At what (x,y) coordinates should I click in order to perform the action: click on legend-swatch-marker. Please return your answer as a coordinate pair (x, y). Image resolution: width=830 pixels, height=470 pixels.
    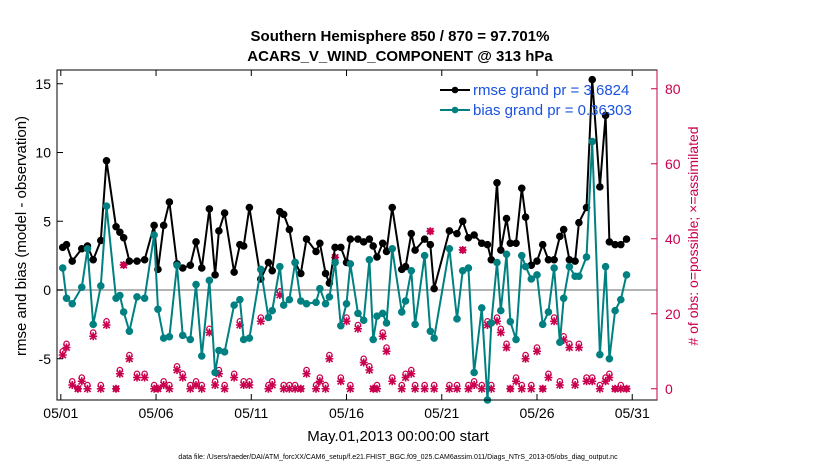
    Looking at the image, I should click on (455, 110).